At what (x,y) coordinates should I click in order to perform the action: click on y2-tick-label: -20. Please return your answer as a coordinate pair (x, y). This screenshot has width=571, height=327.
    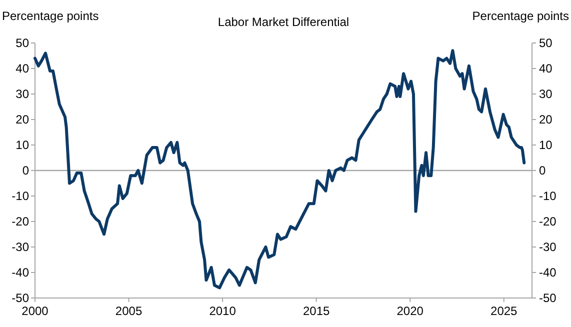
    Looking at the image, I should click on (548, 221).